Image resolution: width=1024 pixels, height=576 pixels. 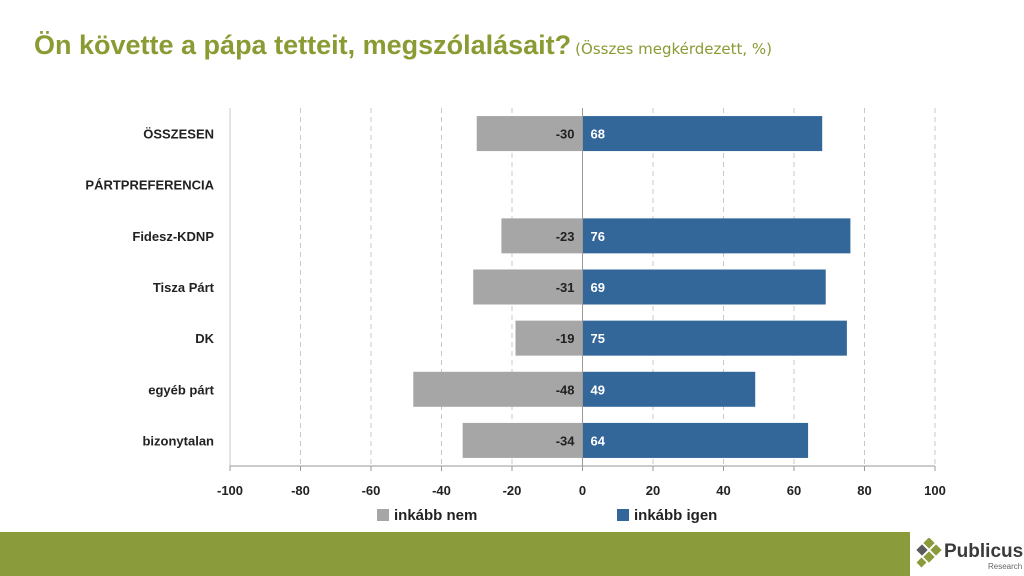 What do you see at coordinates (675, 515) in the screenshot?
I see `legend-label: inkább igen` at bounding box center [675, 515].